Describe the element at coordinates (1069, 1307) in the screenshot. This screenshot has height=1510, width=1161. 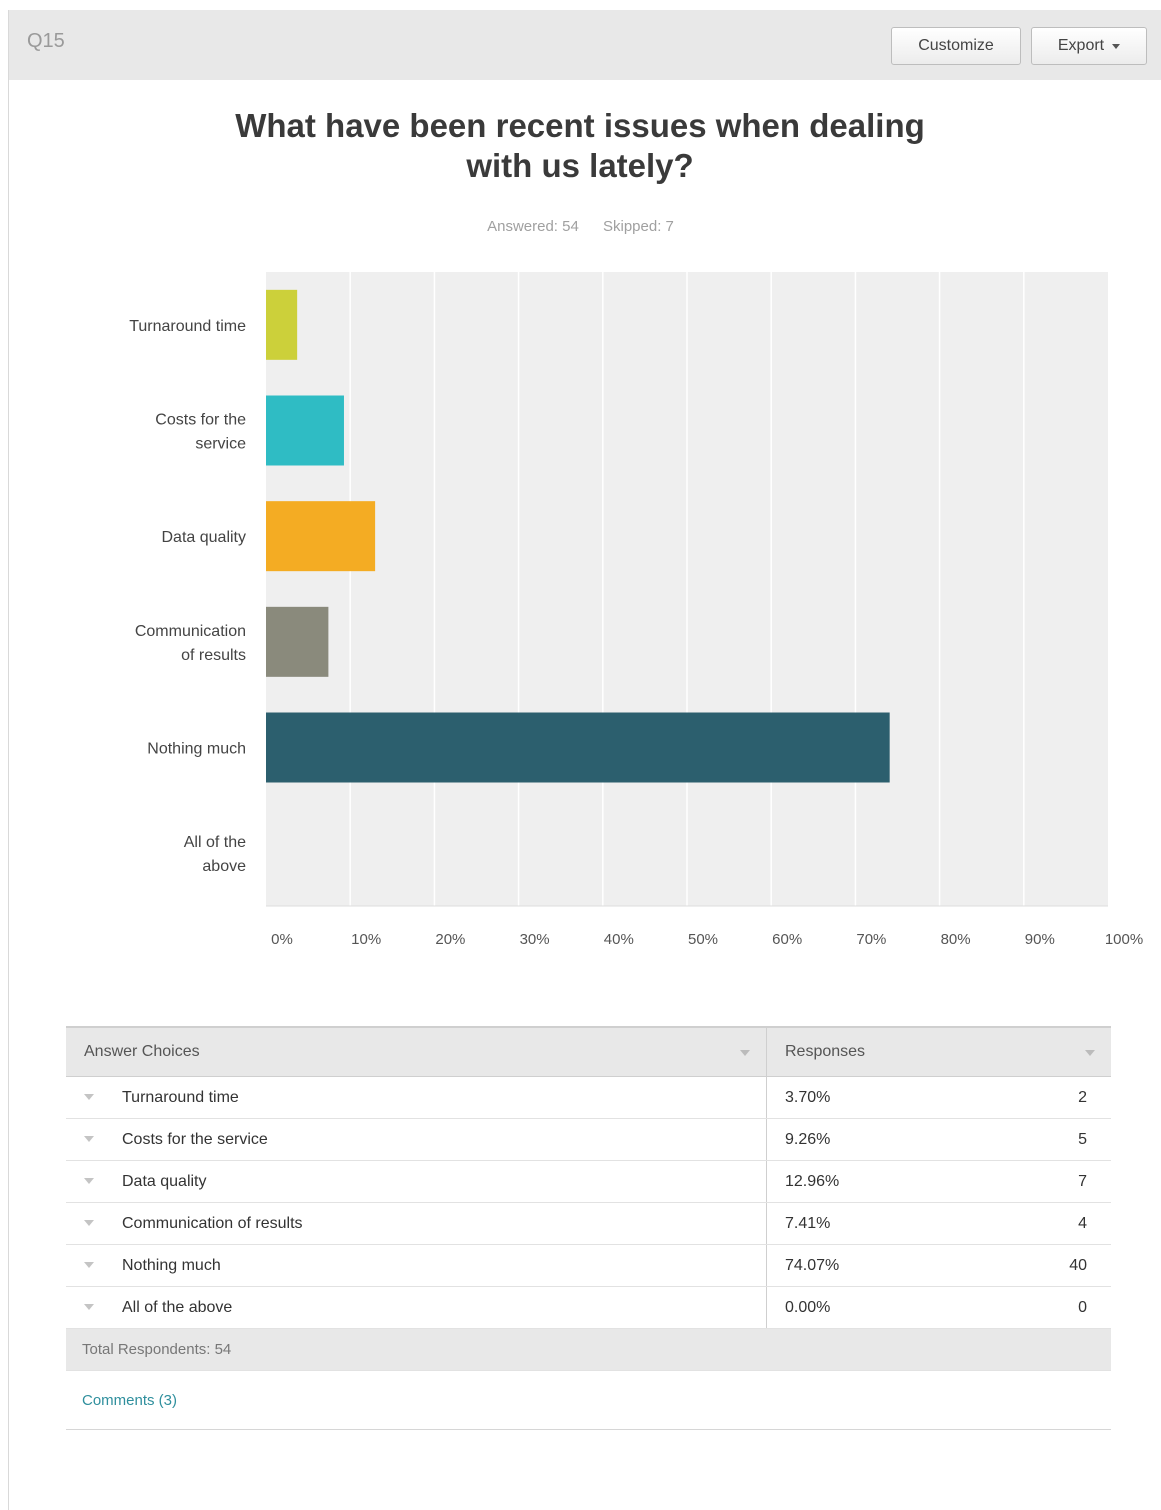
I see `response-count: 0` at that location.